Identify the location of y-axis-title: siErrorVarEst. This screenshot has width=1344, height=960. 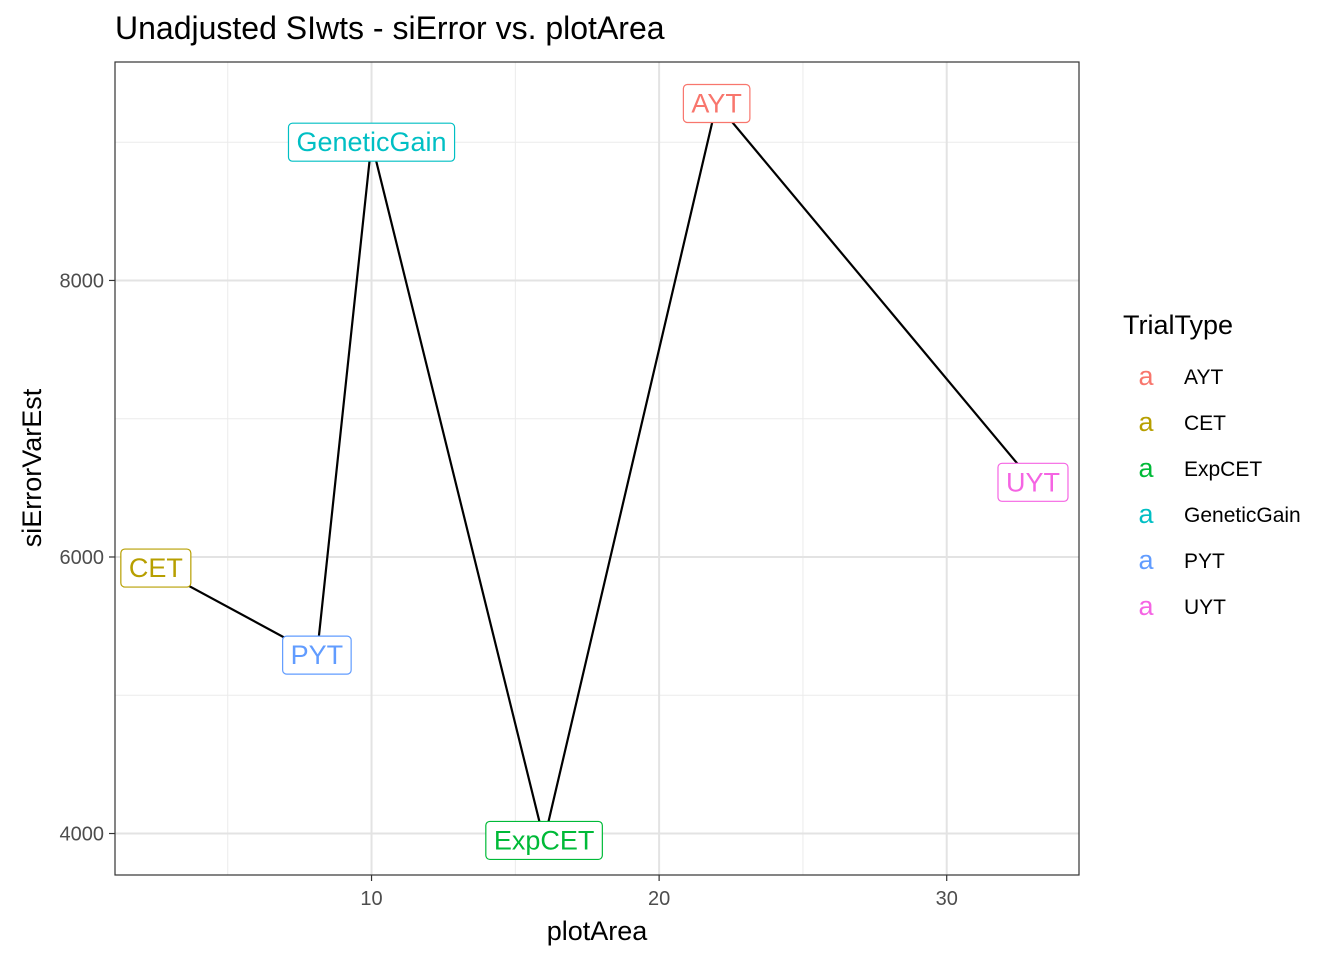
(32, 467).